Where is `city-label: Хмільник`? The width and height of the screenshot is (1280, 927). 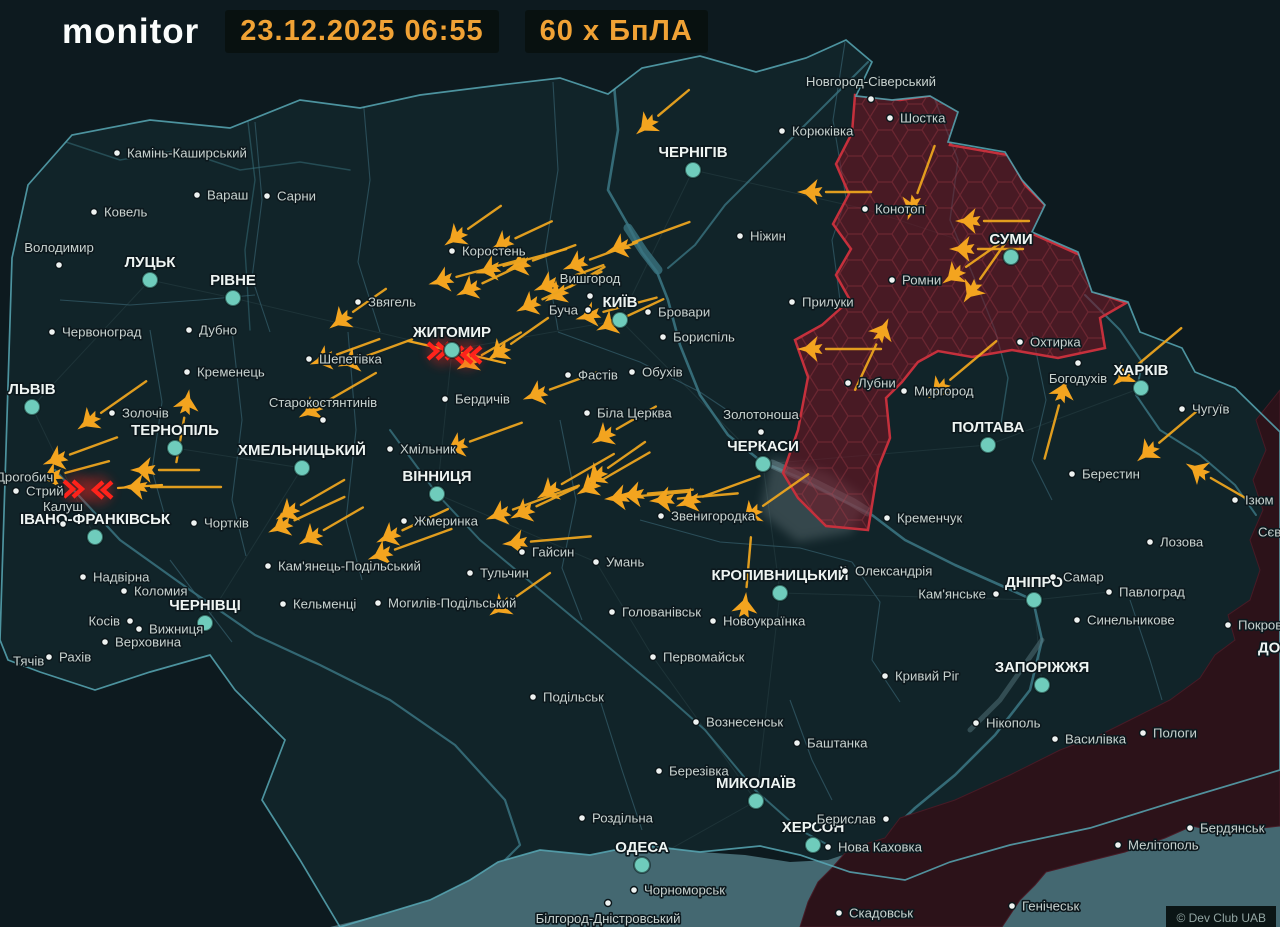 city-label: Хмільник is located at coordinates (428, 449).